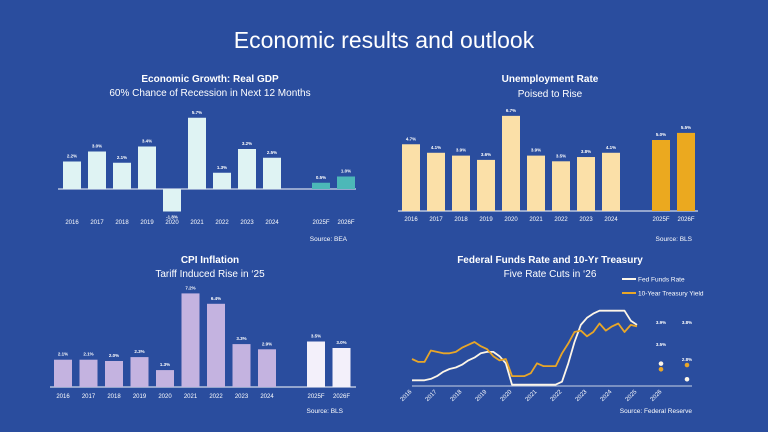 The width and height of the screenshot is (768, 432). What do you see at coordinates (97, 170) in the screenshot?
I see `gdp-bar-2017` at bounding box center [97, 170].